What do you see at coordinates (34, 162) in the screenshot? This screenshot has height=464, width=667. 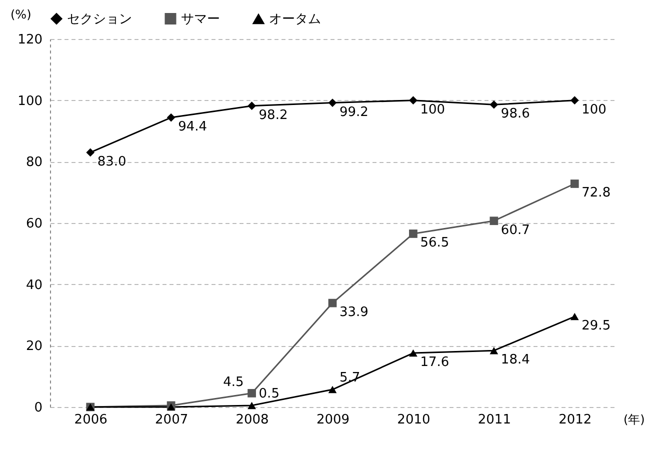 I see `y-tick-label: 80` at bounding box center [34, 162].